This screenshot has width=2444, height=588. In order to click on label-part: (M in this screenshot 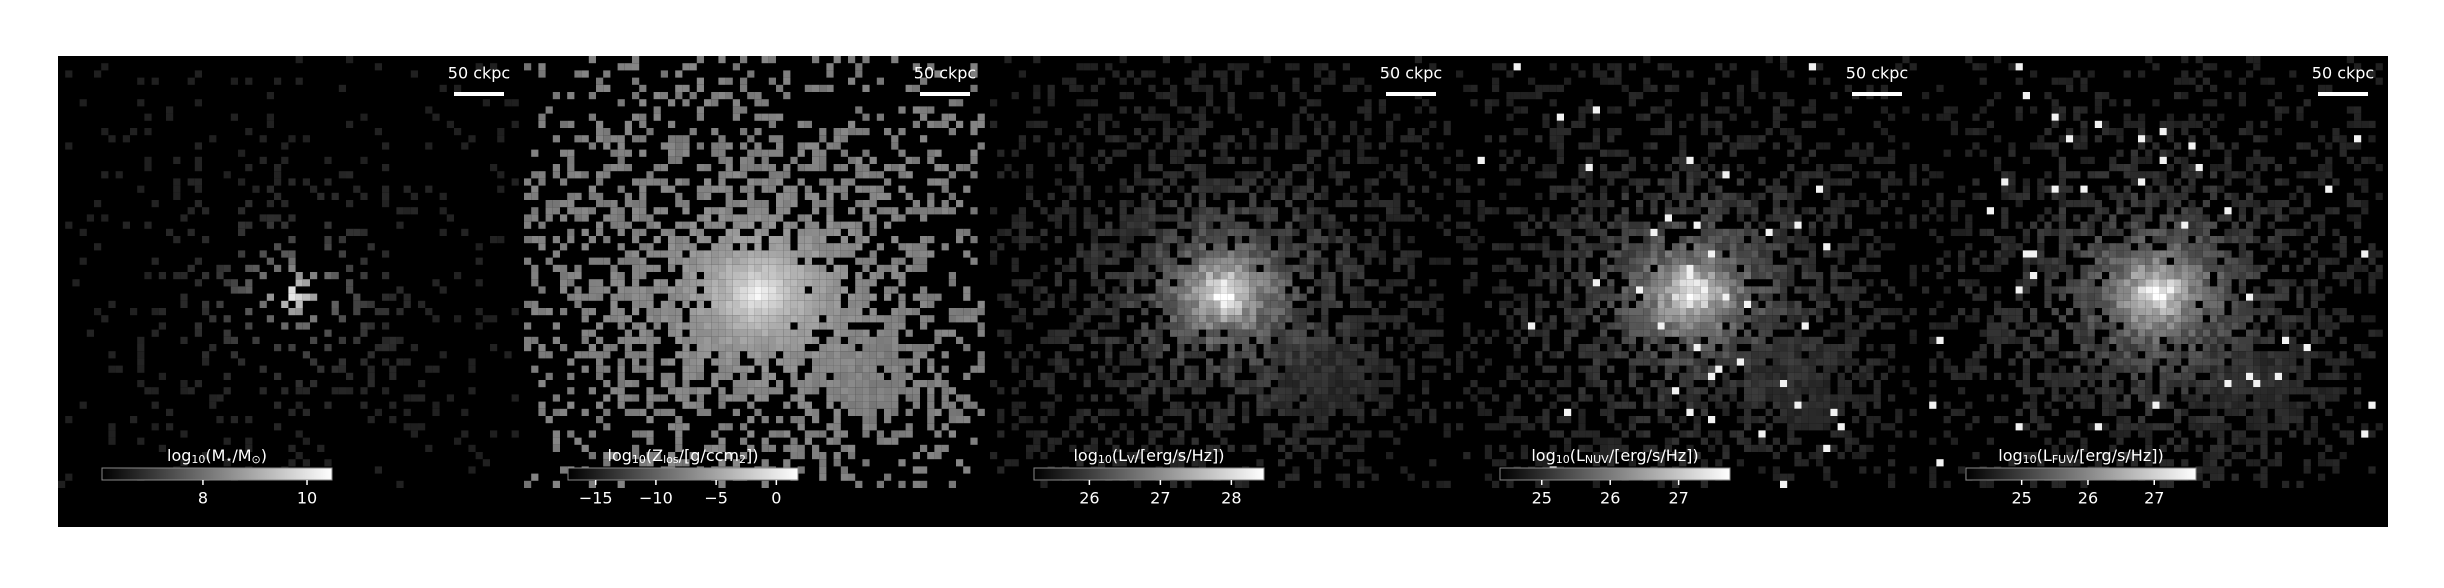, I will do `click(215, 455)`.